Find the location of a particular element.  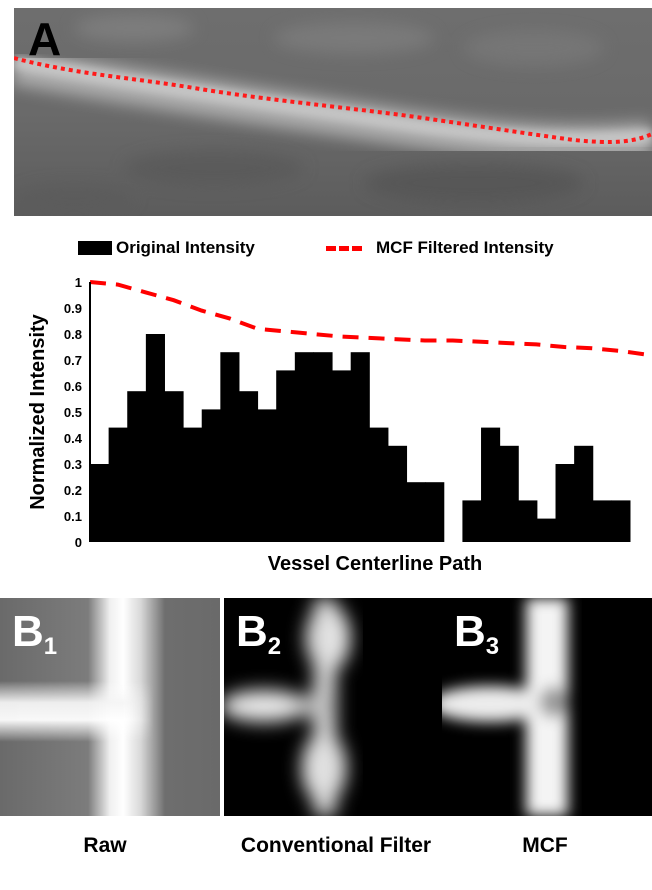

caption-mcf: MCF is located at coordinates (545, 845).